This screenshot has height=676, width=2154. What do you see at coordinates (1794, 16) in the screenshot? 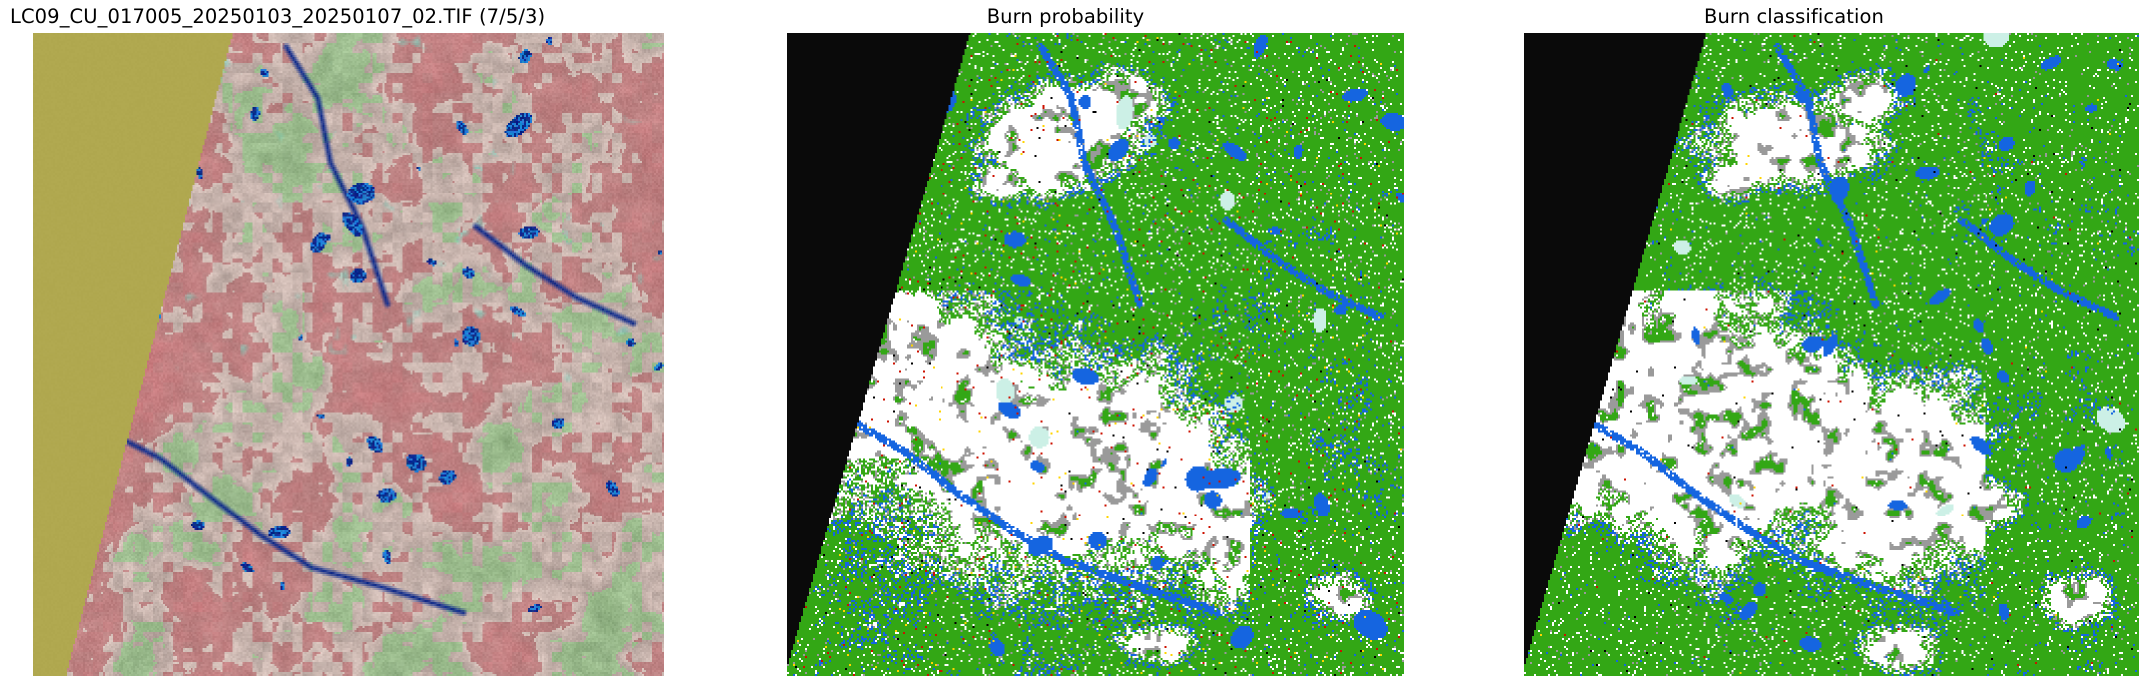
I see `panel-3-title: Burn classification` at bounding box center [1794, 16].